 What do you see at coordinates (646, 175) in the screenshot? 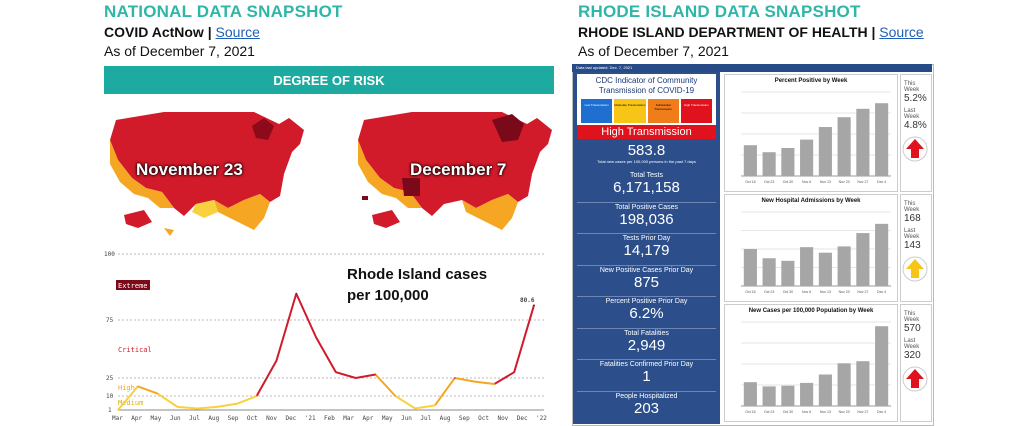
I see `stat-label: Total Tests` at bounding box center [646, 175].